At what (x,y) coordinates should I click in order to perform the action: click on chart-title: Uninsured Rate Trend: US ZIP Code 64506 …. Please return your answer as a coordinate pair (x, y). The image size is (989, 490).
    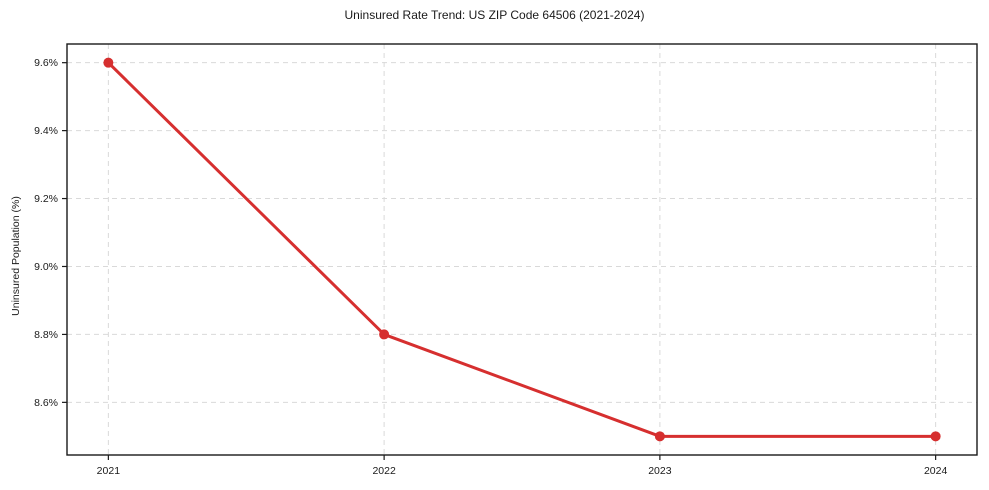
    Looking at the image, I should click on (494, 15).